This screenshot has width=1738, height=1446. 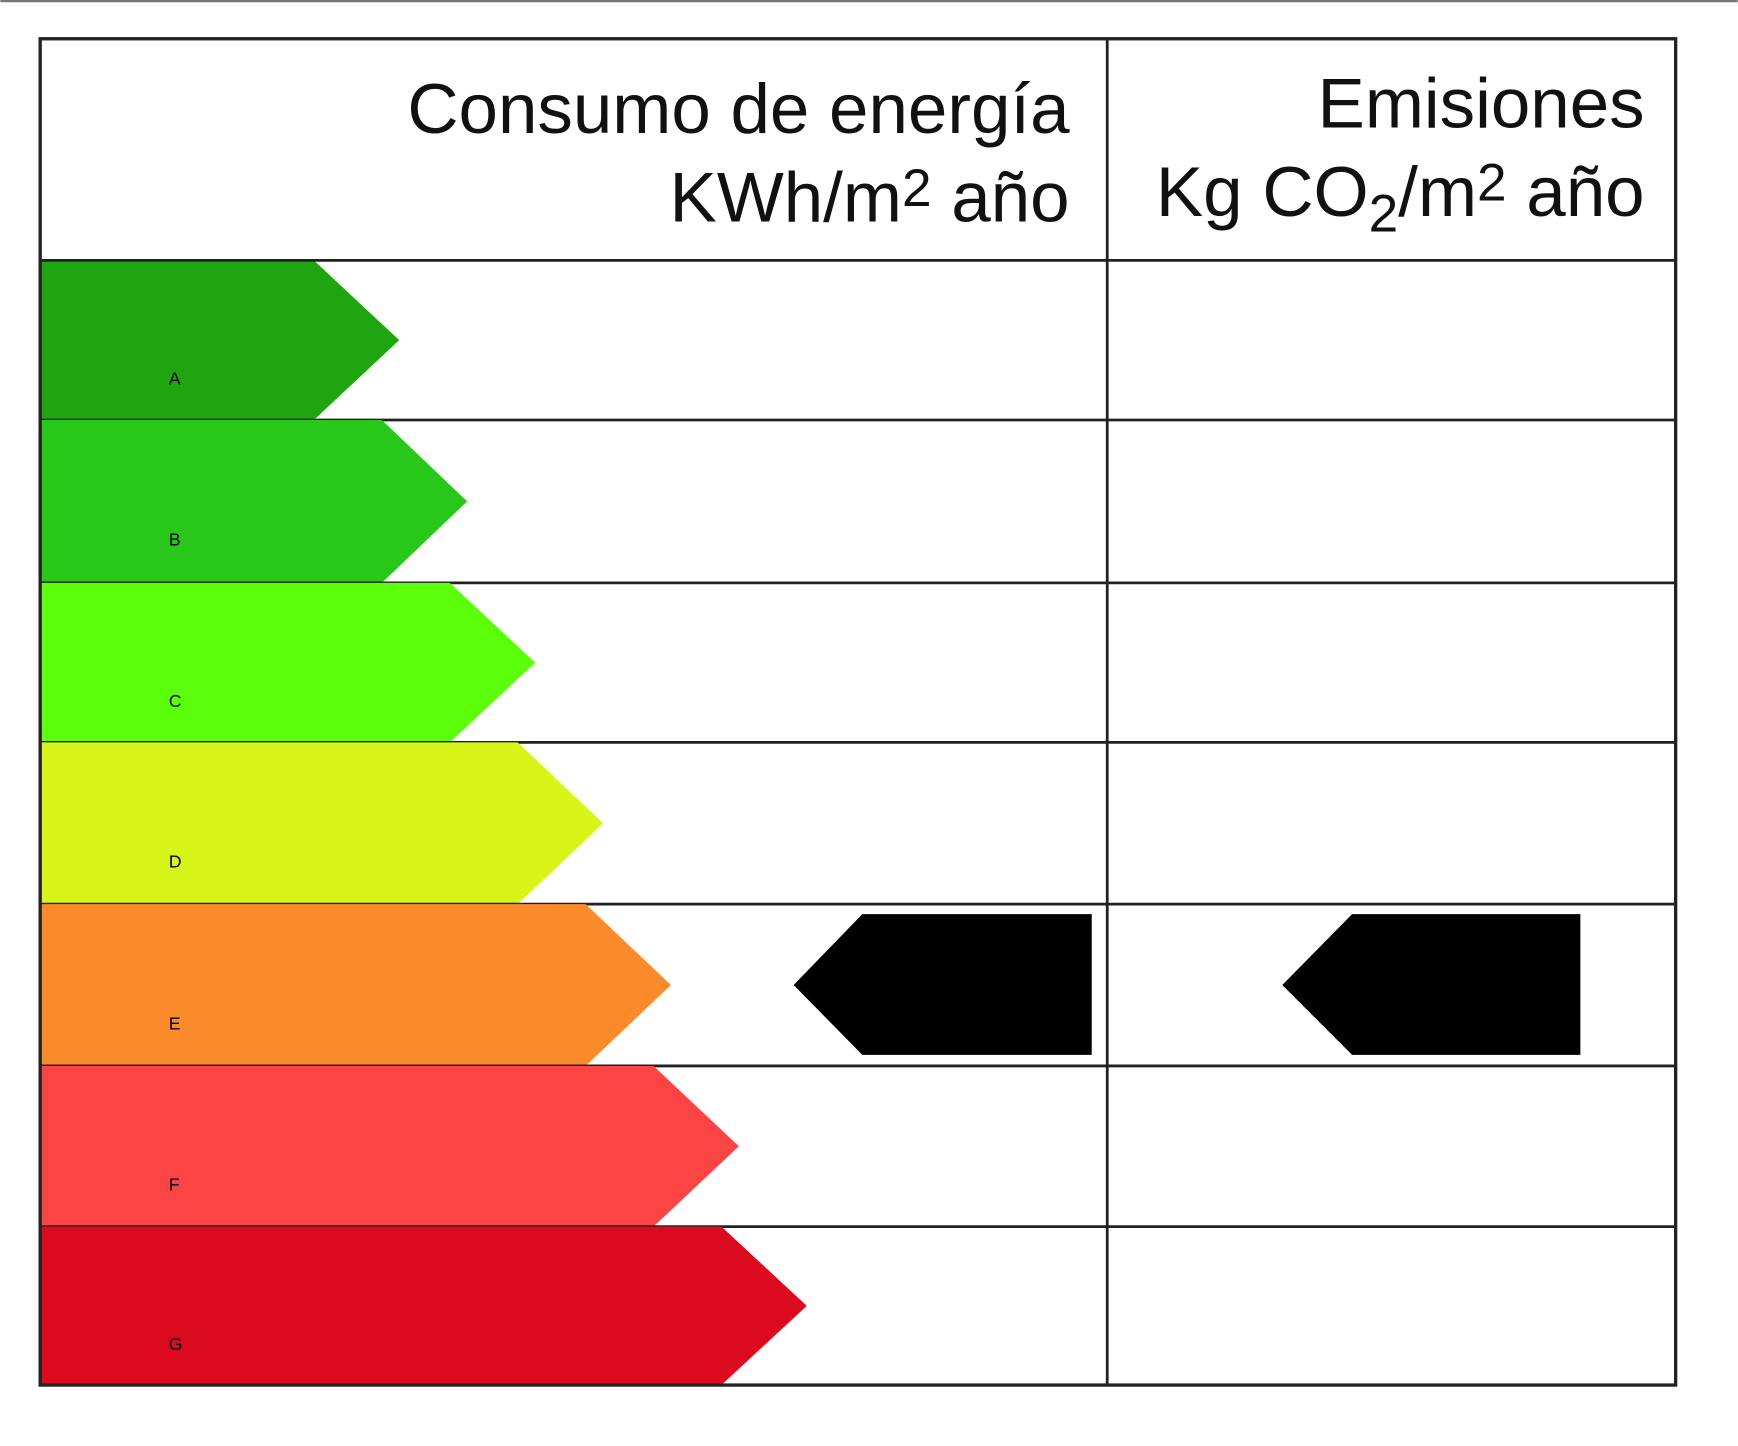 I want to click on class-letter: D, so click(x=175, y=862).